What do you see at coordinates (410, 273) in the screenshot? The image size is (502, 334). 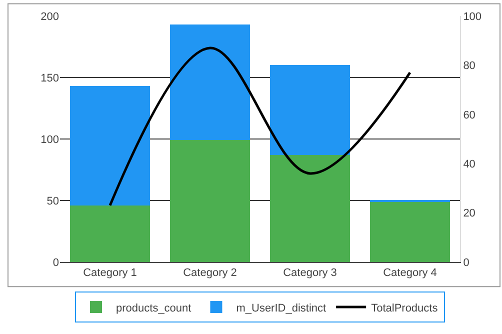 I see `x-tick-label: Category 4` at bounding box center [410, 273].